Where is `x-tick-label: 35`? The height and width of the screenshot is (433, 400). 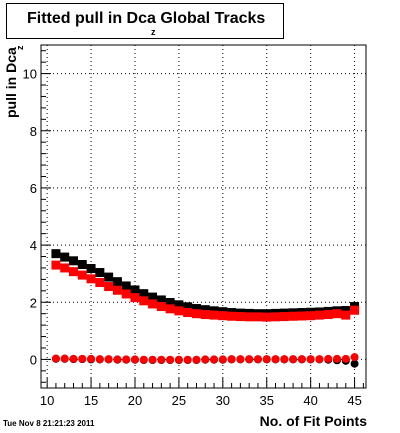 x-tick-label: 35 is located at coordinates (267, 400).